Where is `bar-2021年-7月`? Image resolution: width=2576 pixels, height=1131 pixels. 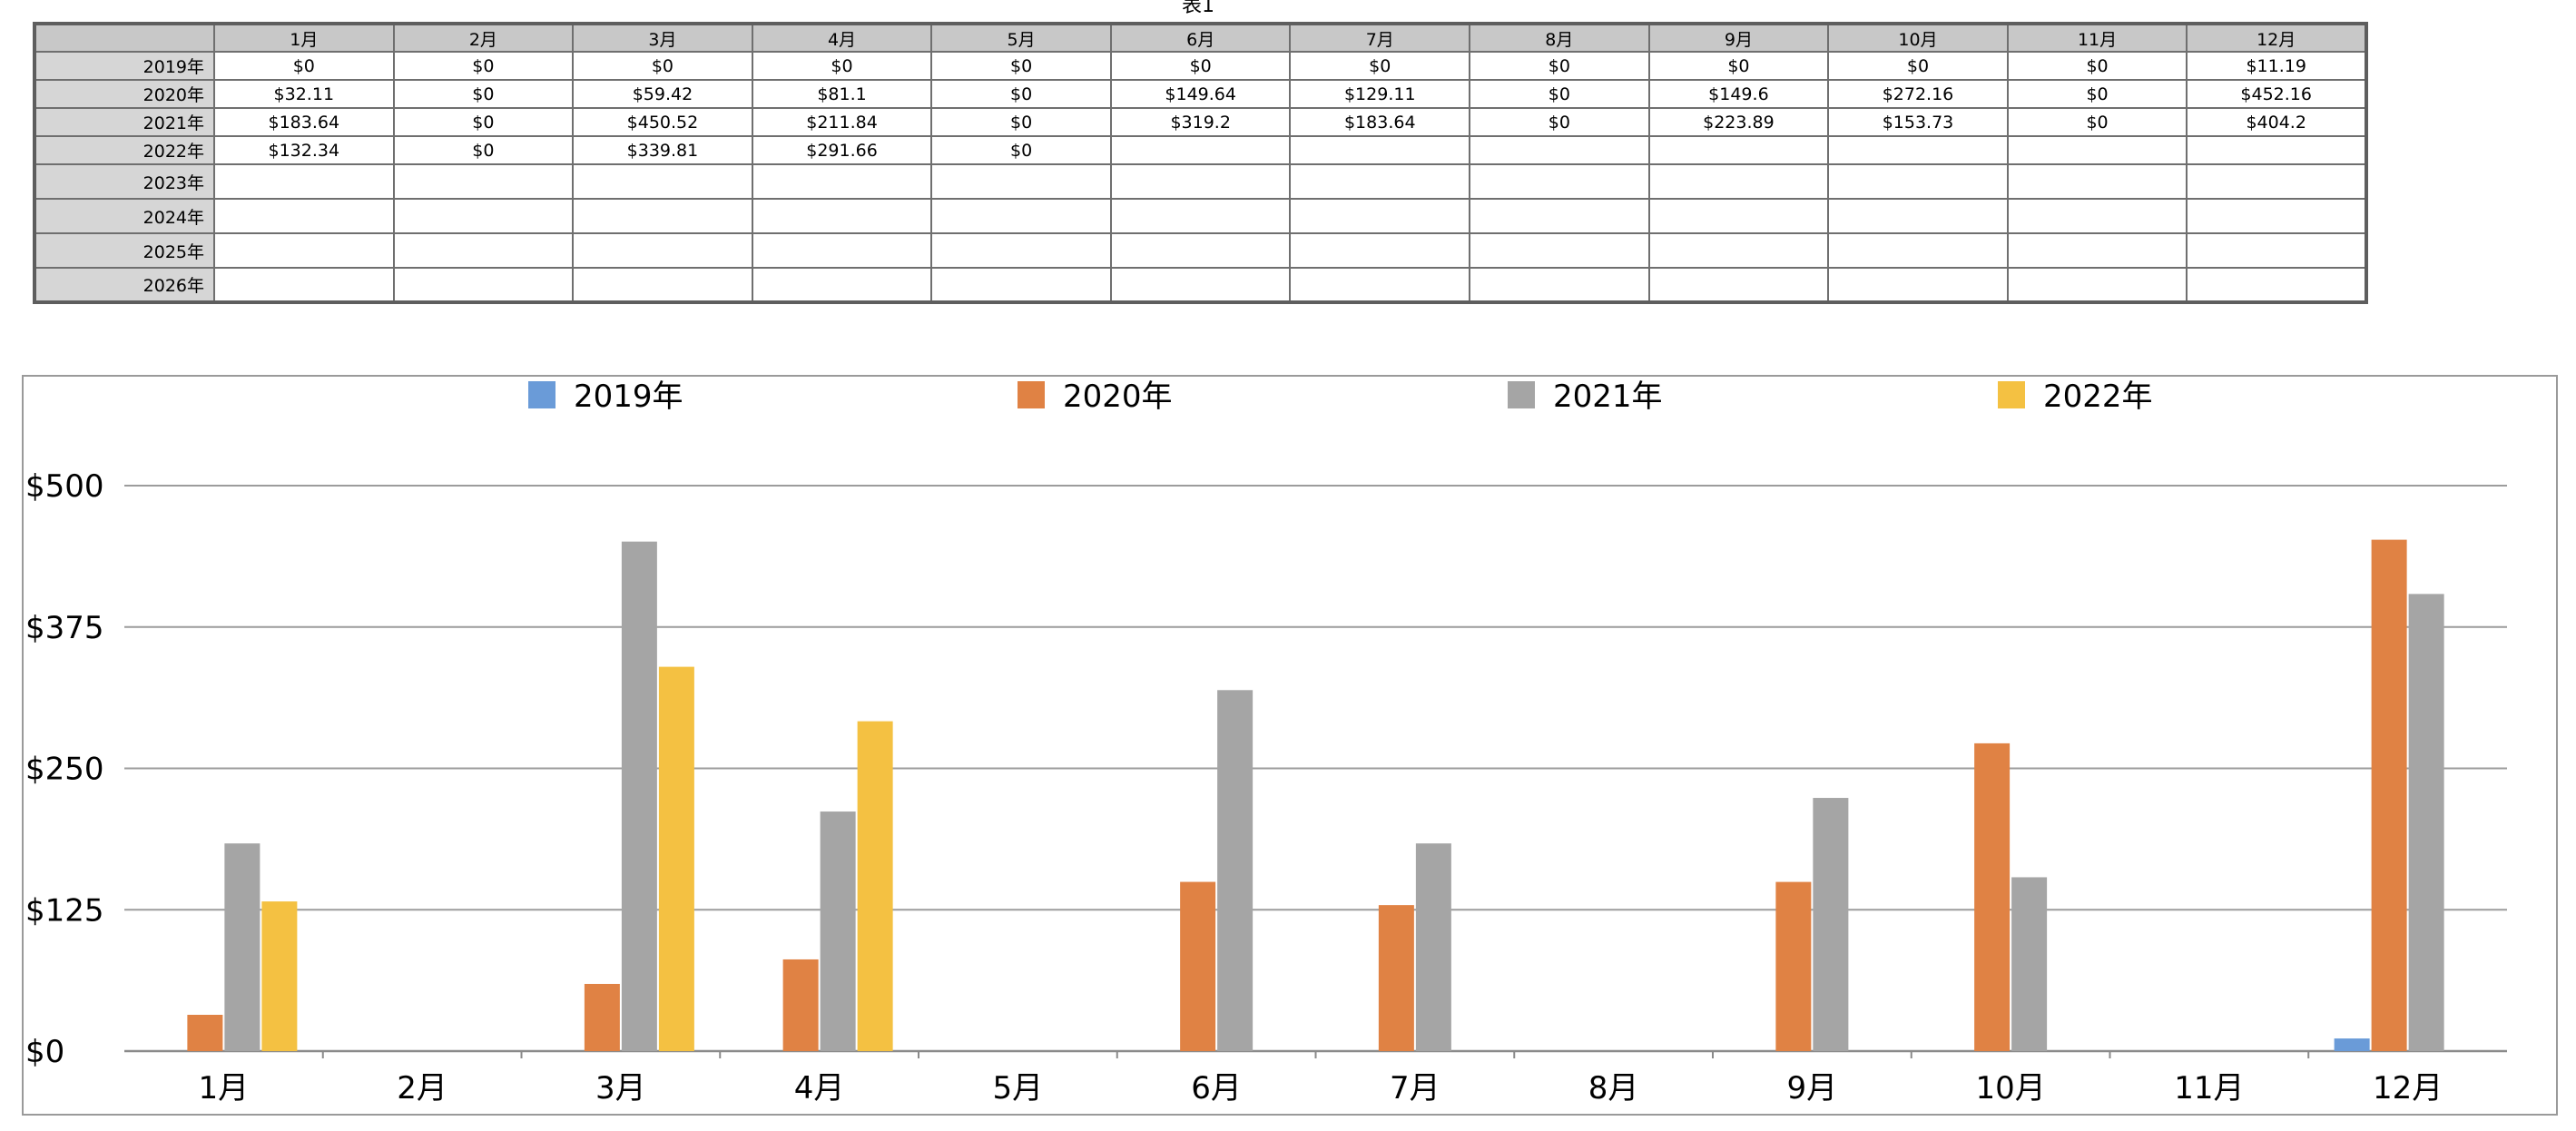
bar-2021年-7月 is located at coordinates (1433, 947).